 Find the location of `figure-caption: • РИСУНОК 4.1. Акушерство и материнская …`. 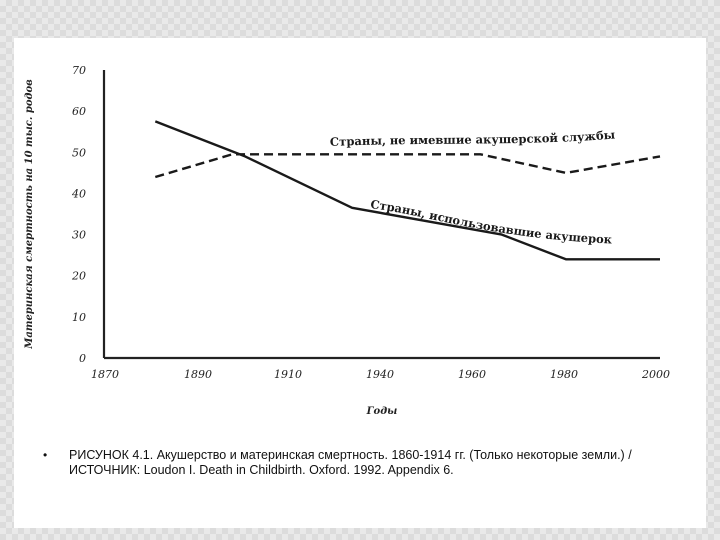

figure-caption: • РИСУНОК 4.1. Акушерство и материнская … is located at coordinates (356, 463).